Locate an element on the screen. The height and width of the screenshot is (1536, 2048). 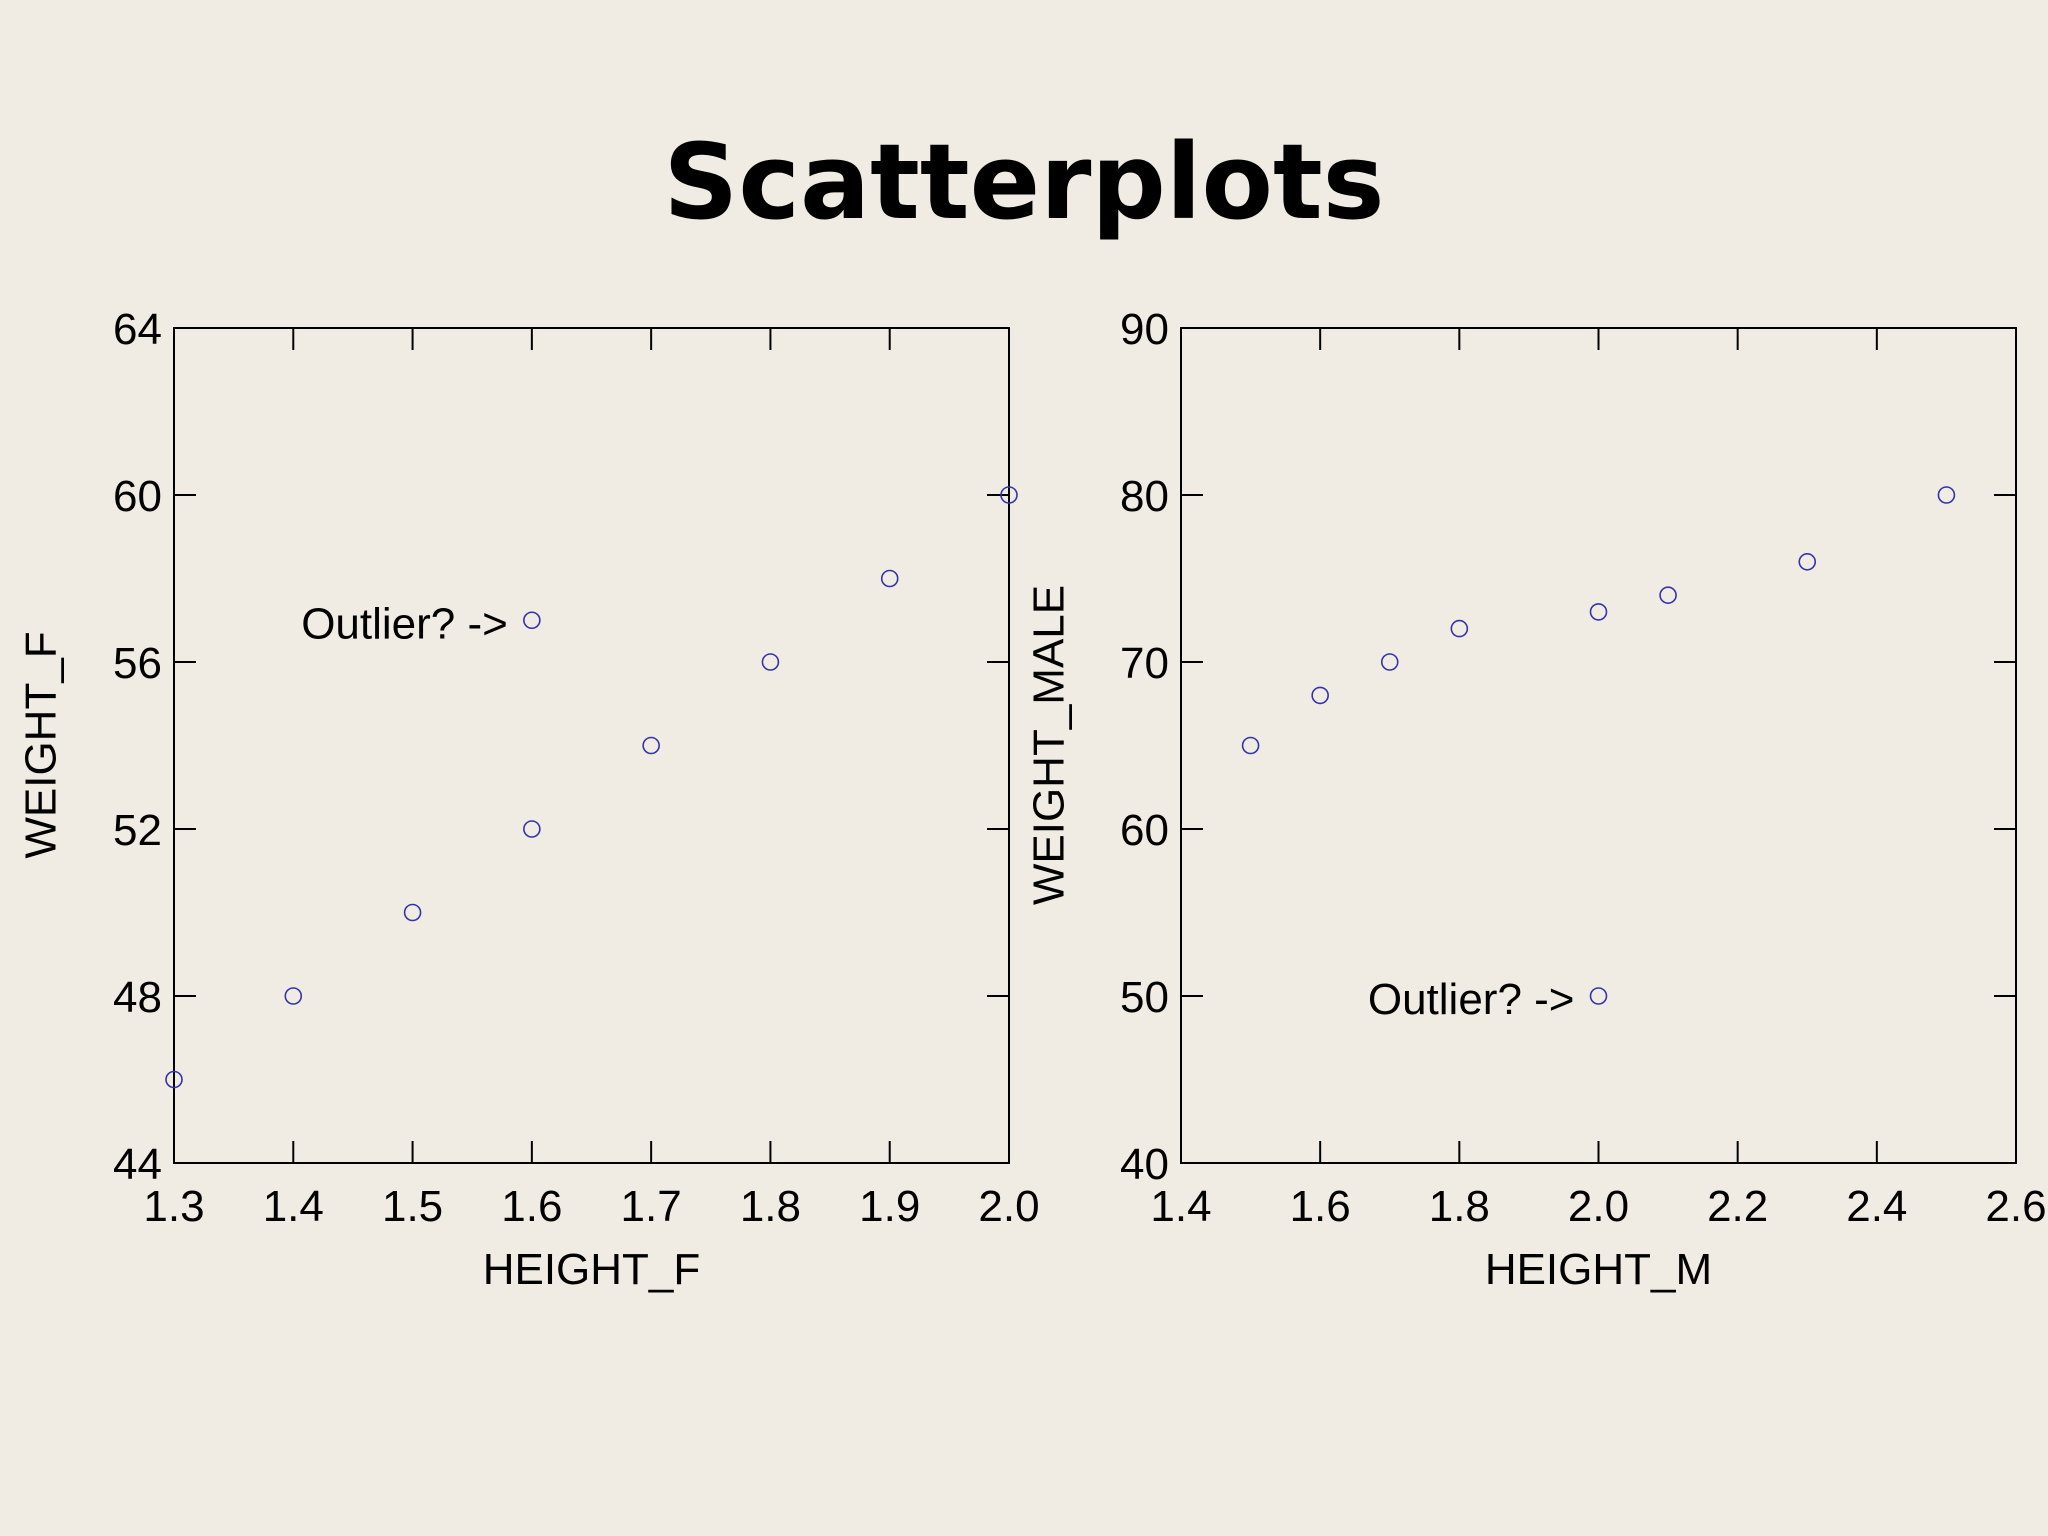
x-tick-label: 2.2 is located at coordinates (1737, 1206).